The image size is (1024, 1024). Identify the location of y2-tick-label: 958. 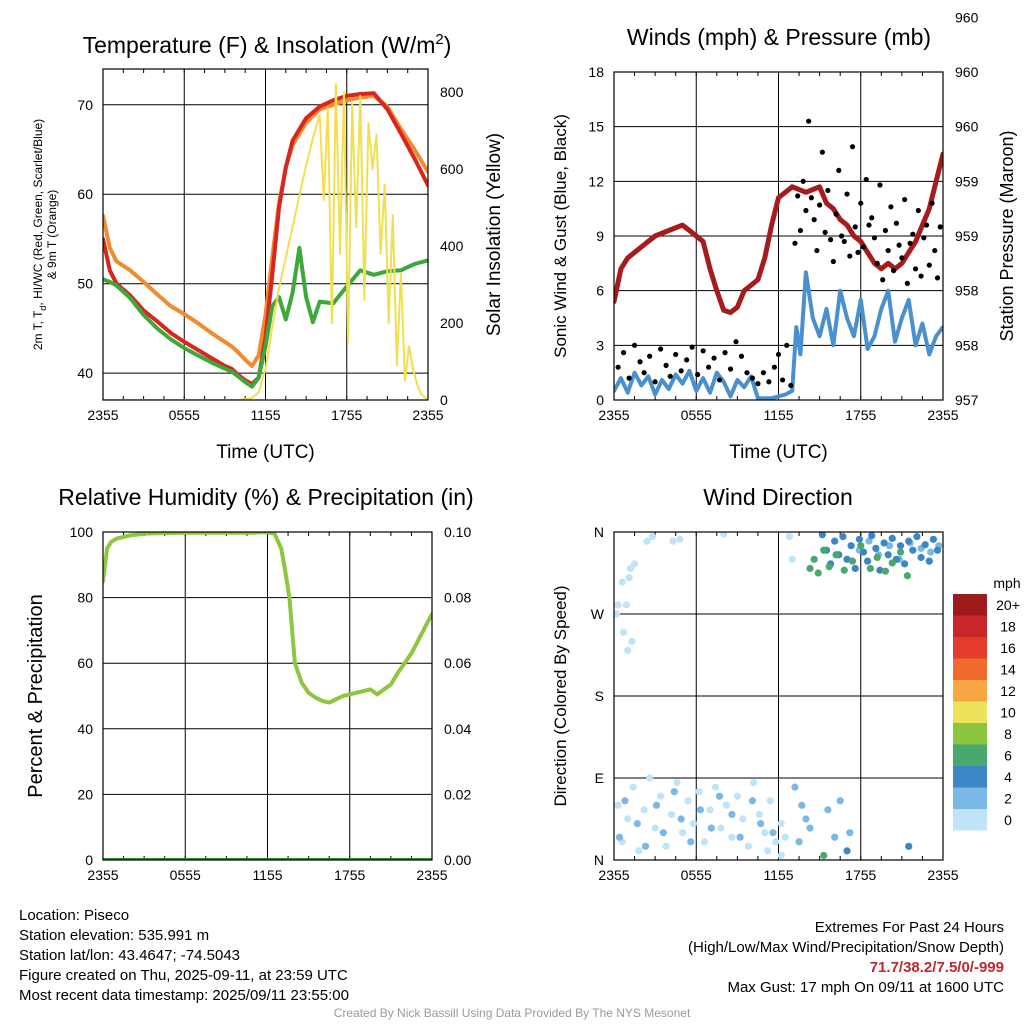
(967, 291).